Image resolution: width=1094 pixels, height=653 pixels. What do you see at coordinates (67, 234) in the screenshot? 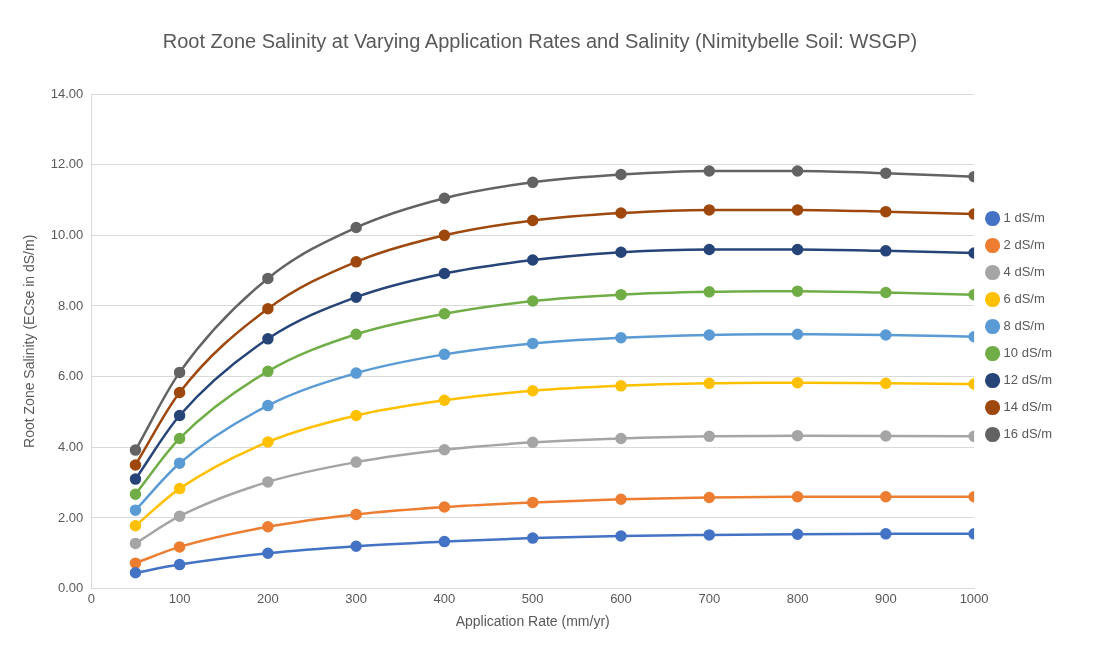
I see `y-tick-label: 10.00` at bounding box center [67, 234].